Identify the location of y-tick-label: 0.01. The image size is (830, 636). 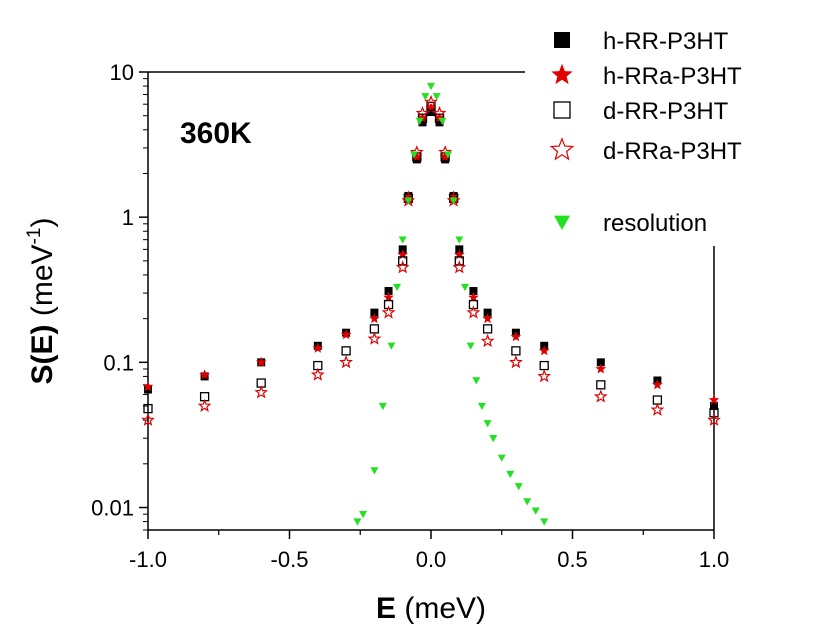
(112, 508).